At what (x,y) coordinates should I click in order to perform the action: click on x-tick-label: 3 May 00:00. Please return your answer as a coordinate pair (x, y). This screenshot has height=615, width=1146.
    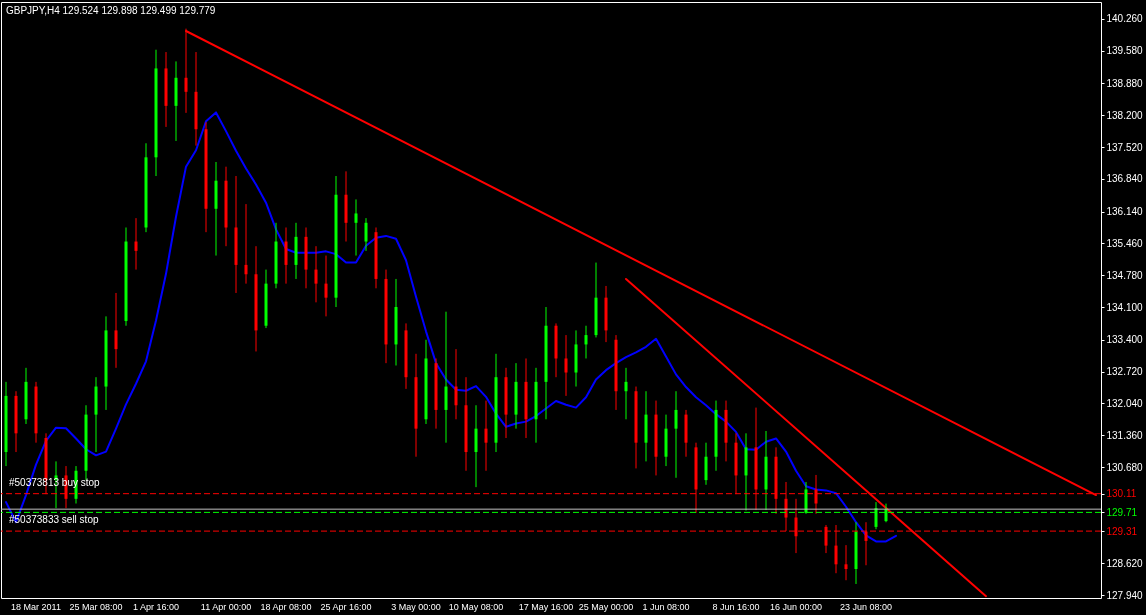
    Looking at the image, I should click on (416, 606).